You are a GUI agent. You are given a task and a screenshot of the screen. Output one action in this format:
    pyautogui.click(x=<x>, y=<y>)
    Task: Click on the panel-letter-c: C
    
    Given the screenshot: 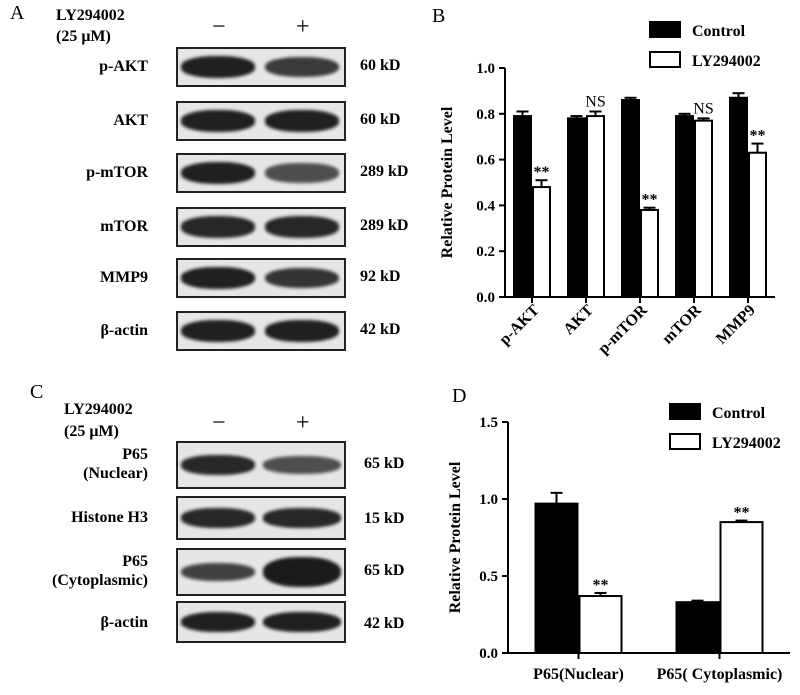 What is the action you would take?
    pyautogui.click(x=37, y=392)
    